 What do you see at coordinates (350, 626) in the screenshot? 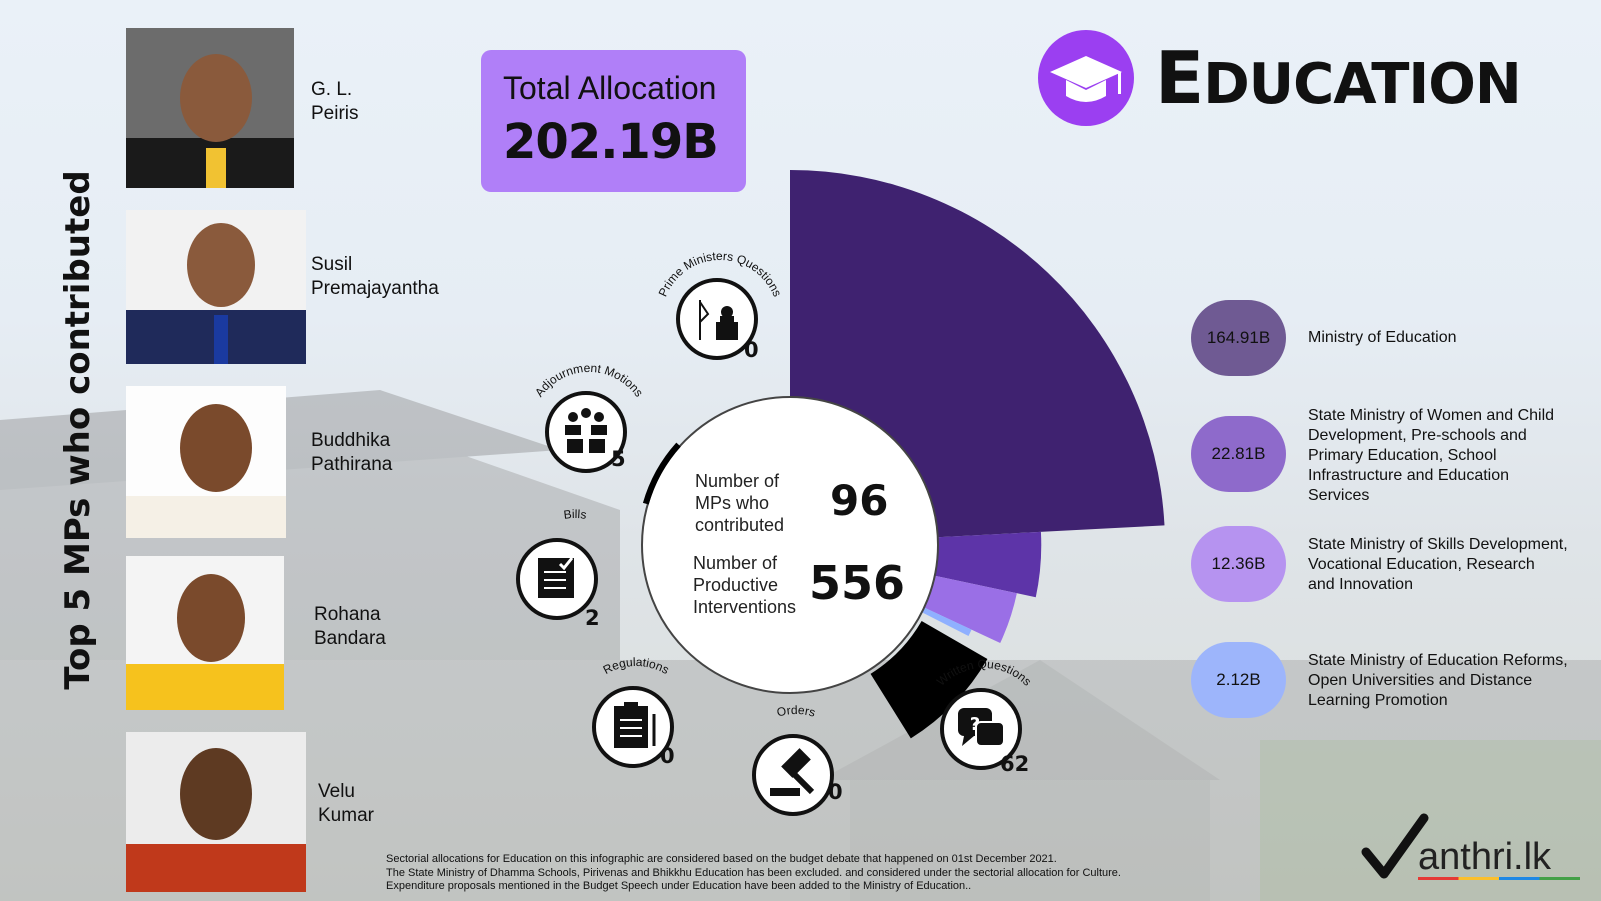
I see `mp-name-4: Rohana Bandara` at bounding box center [350, 626].